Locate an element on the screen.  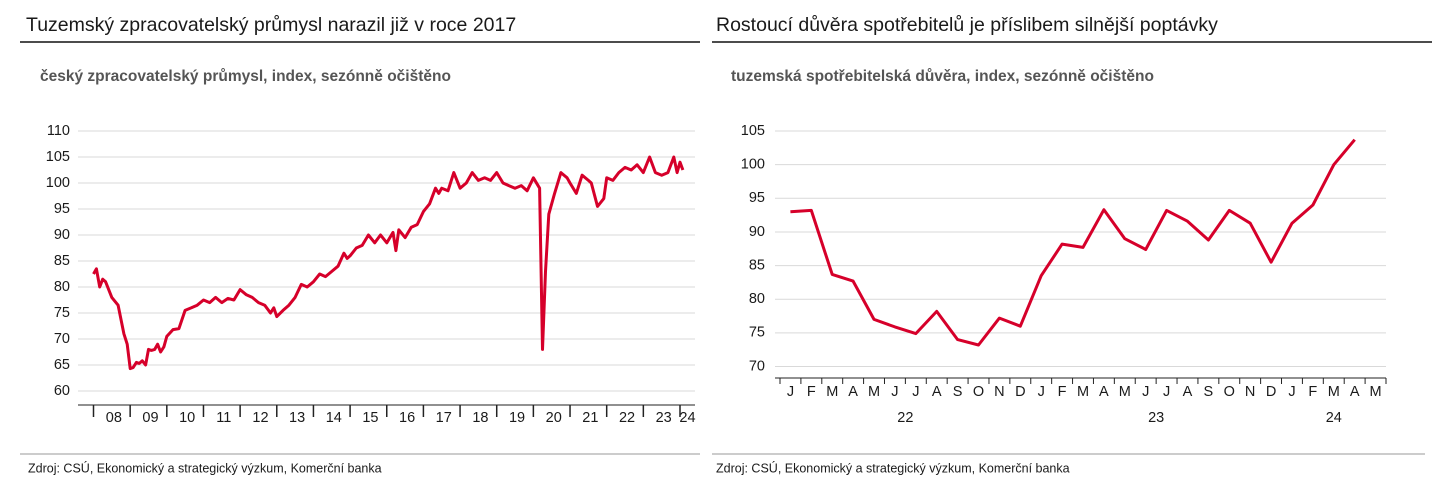
x-tick-label: 13 is located at coordinates (297, 418).